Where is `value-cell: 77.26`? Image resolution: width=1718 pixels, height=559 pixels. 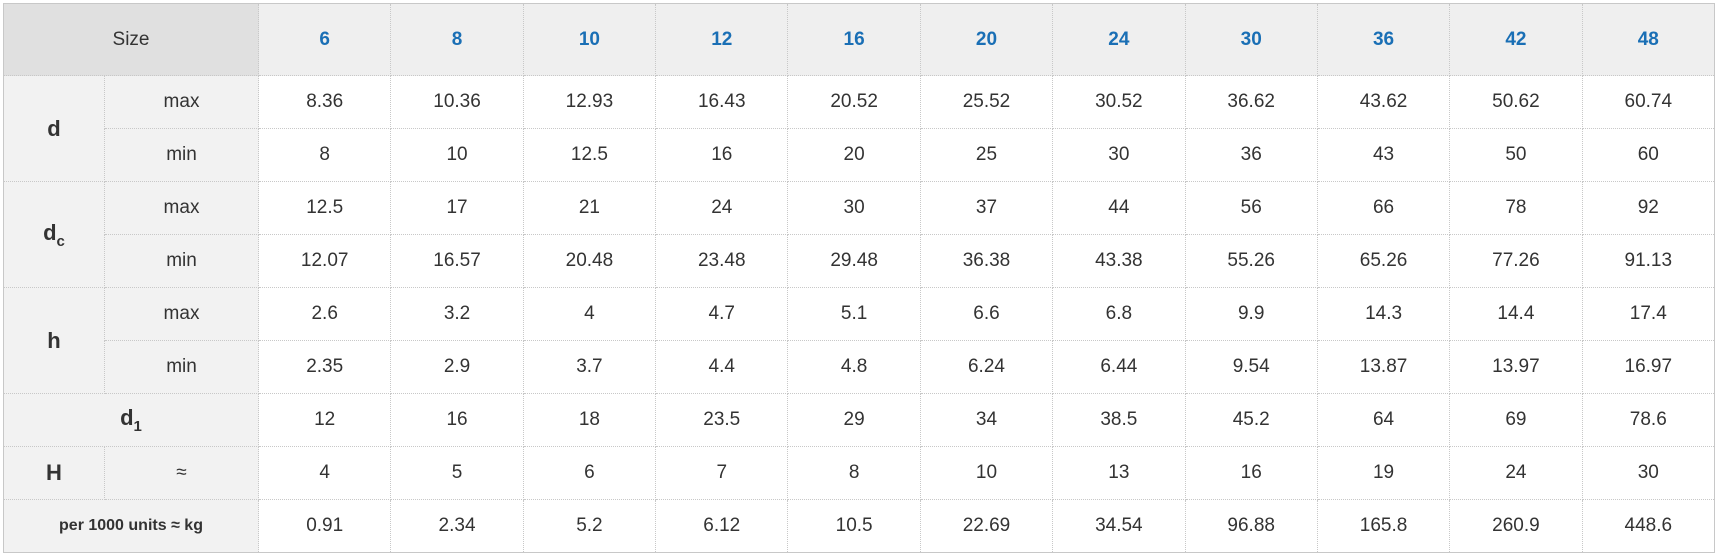
value-cell: 77.26 is located at coordinates (1516, 261).